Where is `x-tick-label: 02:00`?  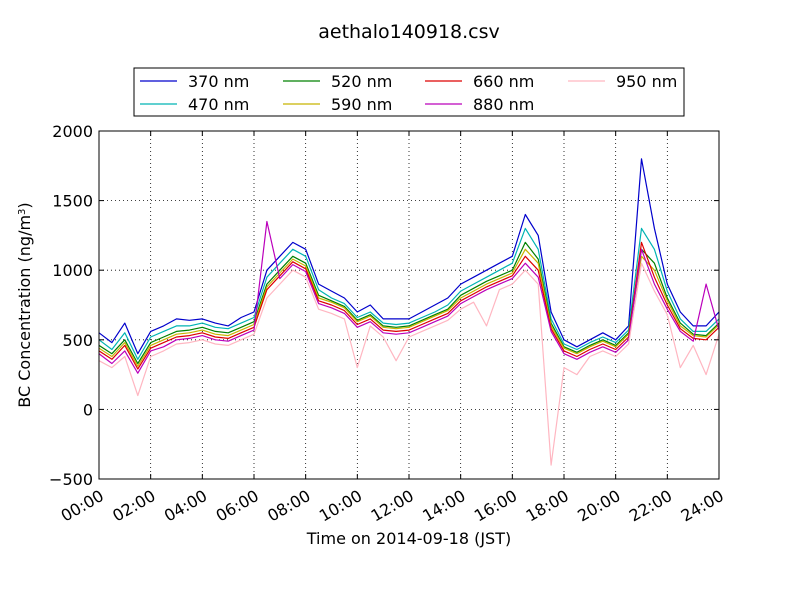 x-tick-label: 02:00 is located at coordinates (133, 506).